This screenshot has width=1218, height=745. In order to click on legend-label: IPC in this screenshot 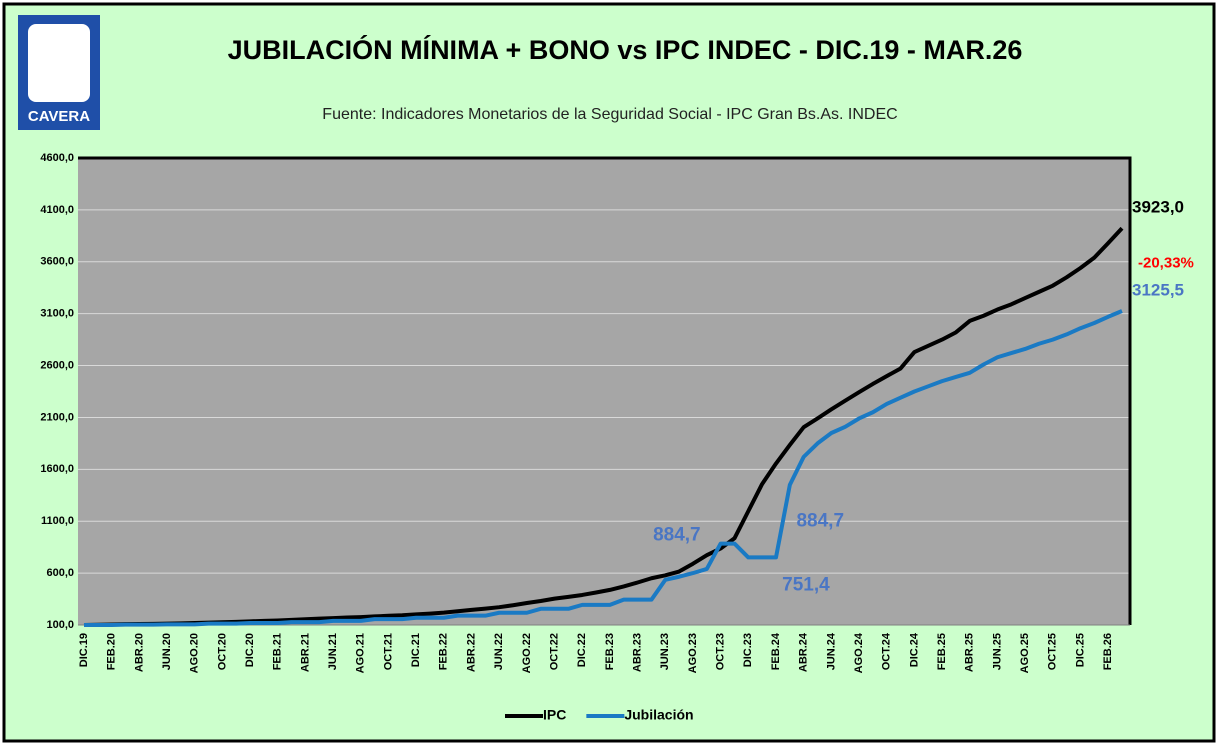, I will do `click(554, 715)`.